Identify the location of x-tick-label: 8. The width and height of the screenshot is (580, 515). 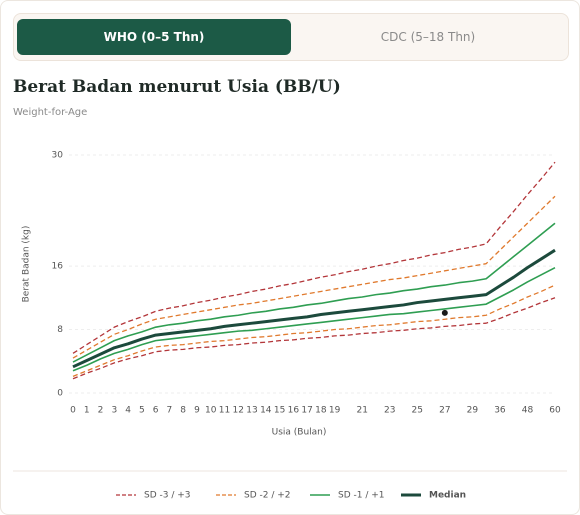
(183, 411).